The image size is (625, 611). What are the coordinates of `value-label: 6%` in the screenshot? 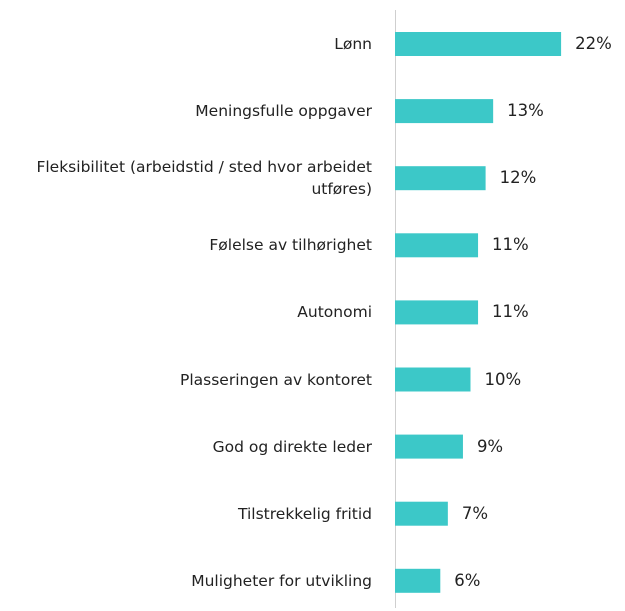 It's located at (467, 580).